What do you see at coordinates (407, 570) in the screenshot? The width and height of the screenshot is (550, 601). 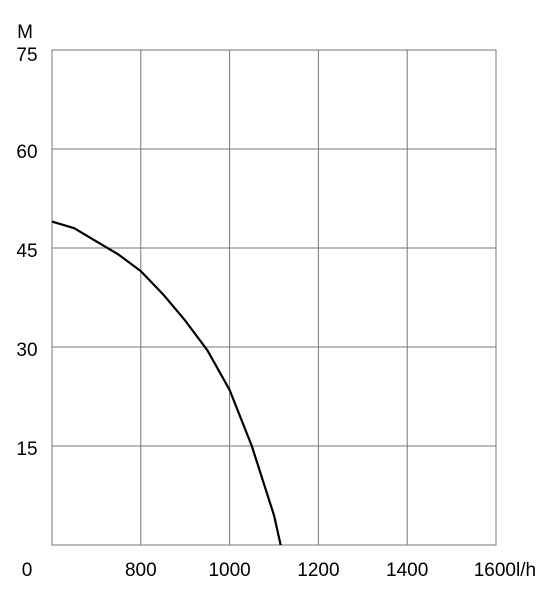 I see `x-tick-label: 1400` at bounding box center [407, 570].